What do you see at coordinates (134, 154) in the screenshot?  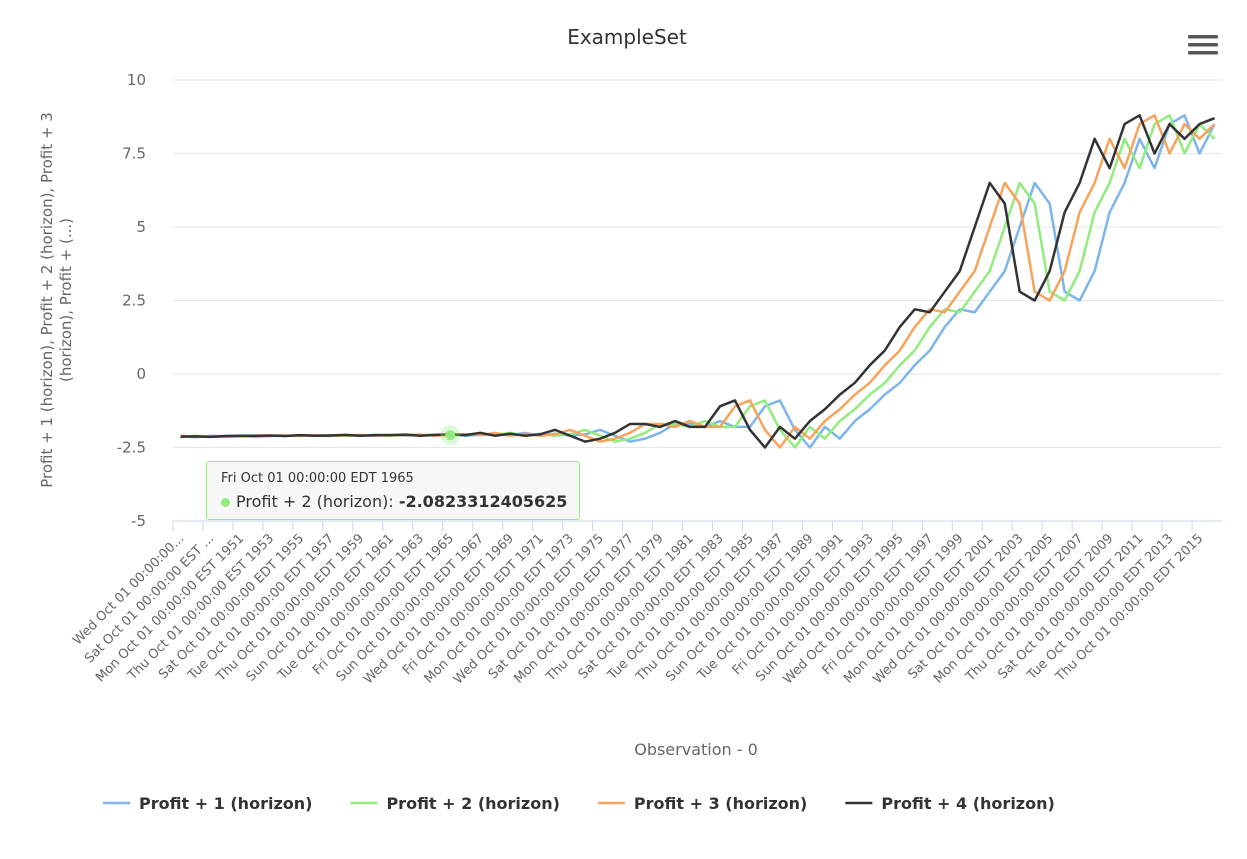 I see `y-tick-label: 7.5` at bounding box center [134, 154].